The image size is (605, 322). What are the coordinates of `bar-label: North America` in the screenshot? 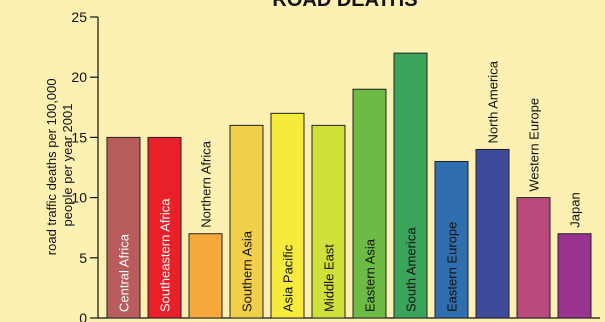 It's located at (493, 101).